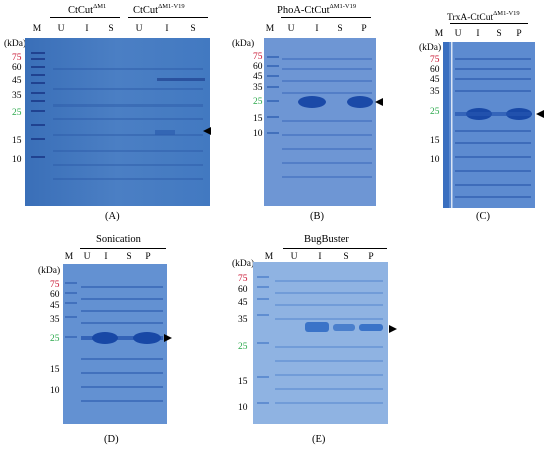  What do you see at coordinates (193, 29) in the screenshot?
I see `panel-a-lane-s2: S` at bounding box center [193, 29].